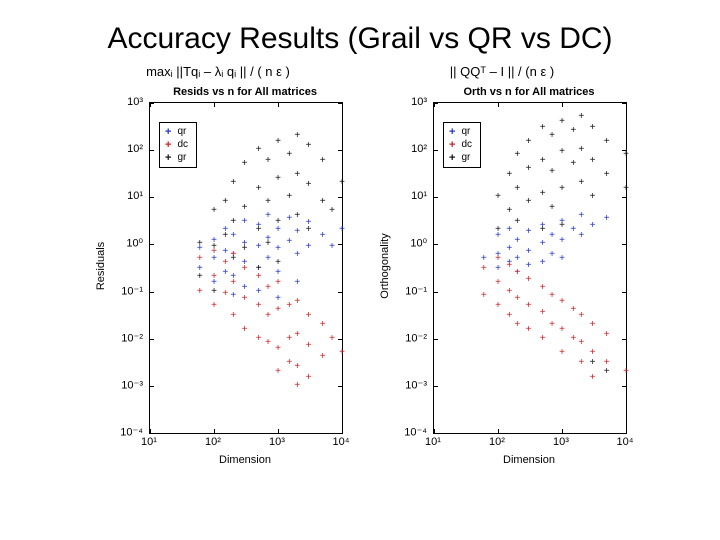 This screenshot has width=720, height=540. Describe the element at coordinates (132, 385) in the screenshot. I see `y-tick-label: 10⁻³` at that location.